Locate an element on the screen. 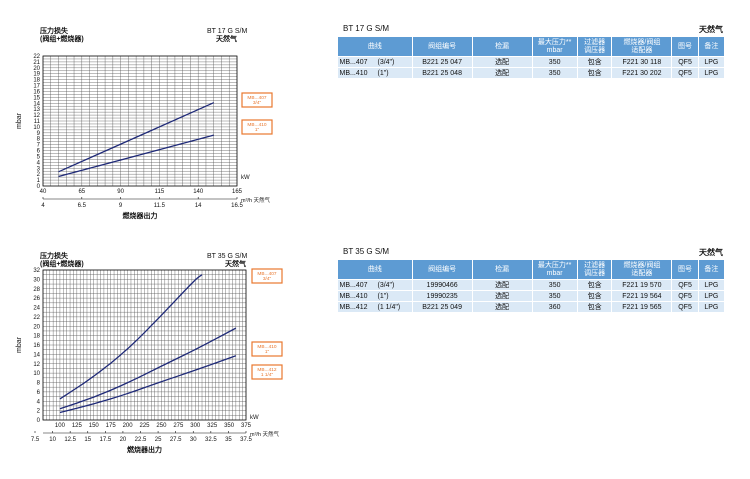 The width and height of the screenshot is (750, 479). curve-model: MB...407 is located at coordinates (353, 62).